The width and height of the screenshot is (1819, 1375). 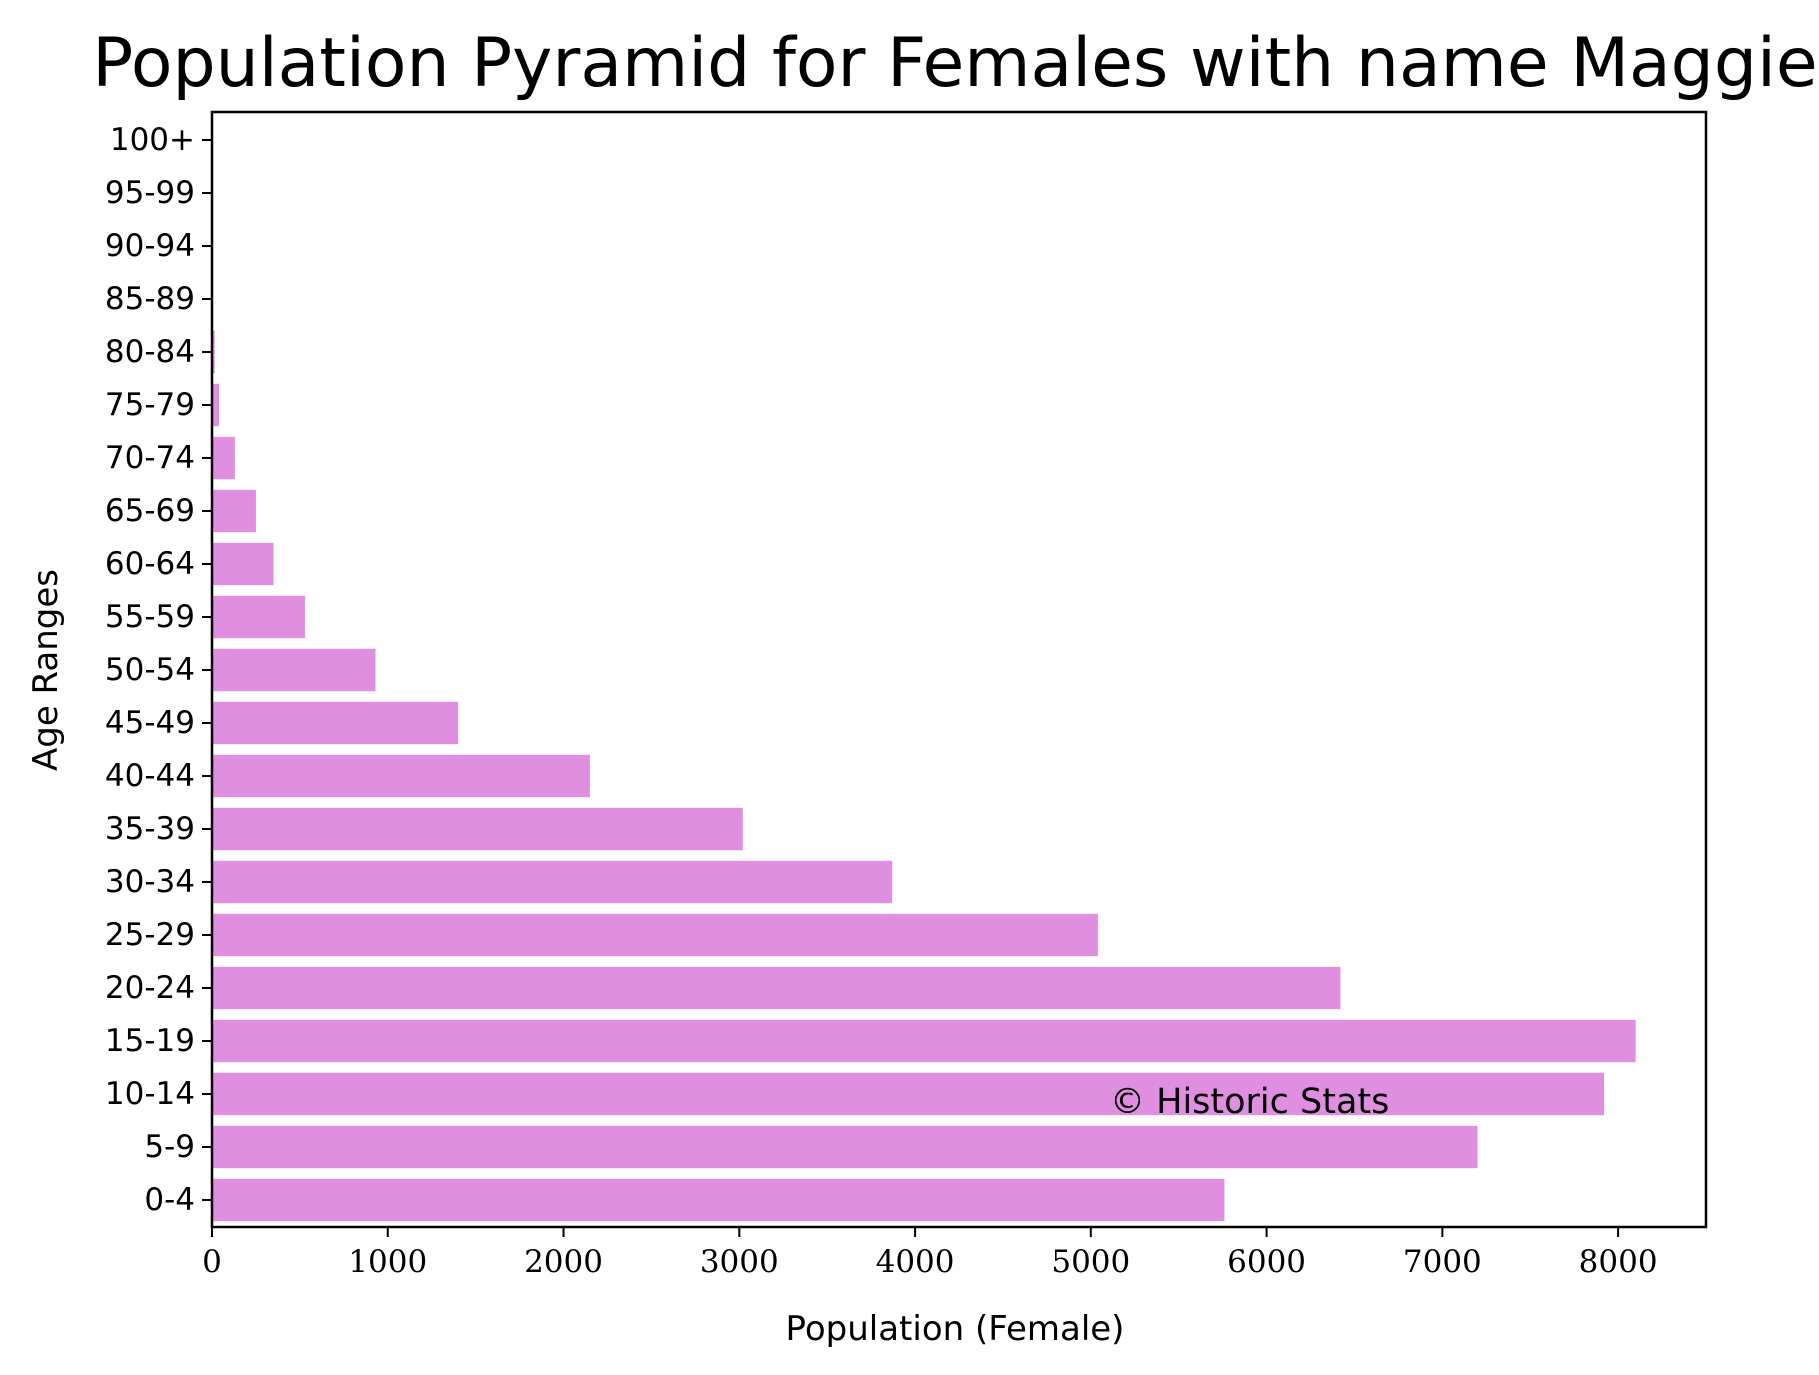 I want to click on y-tick-label: 40-44, so click(x=150, y=776).